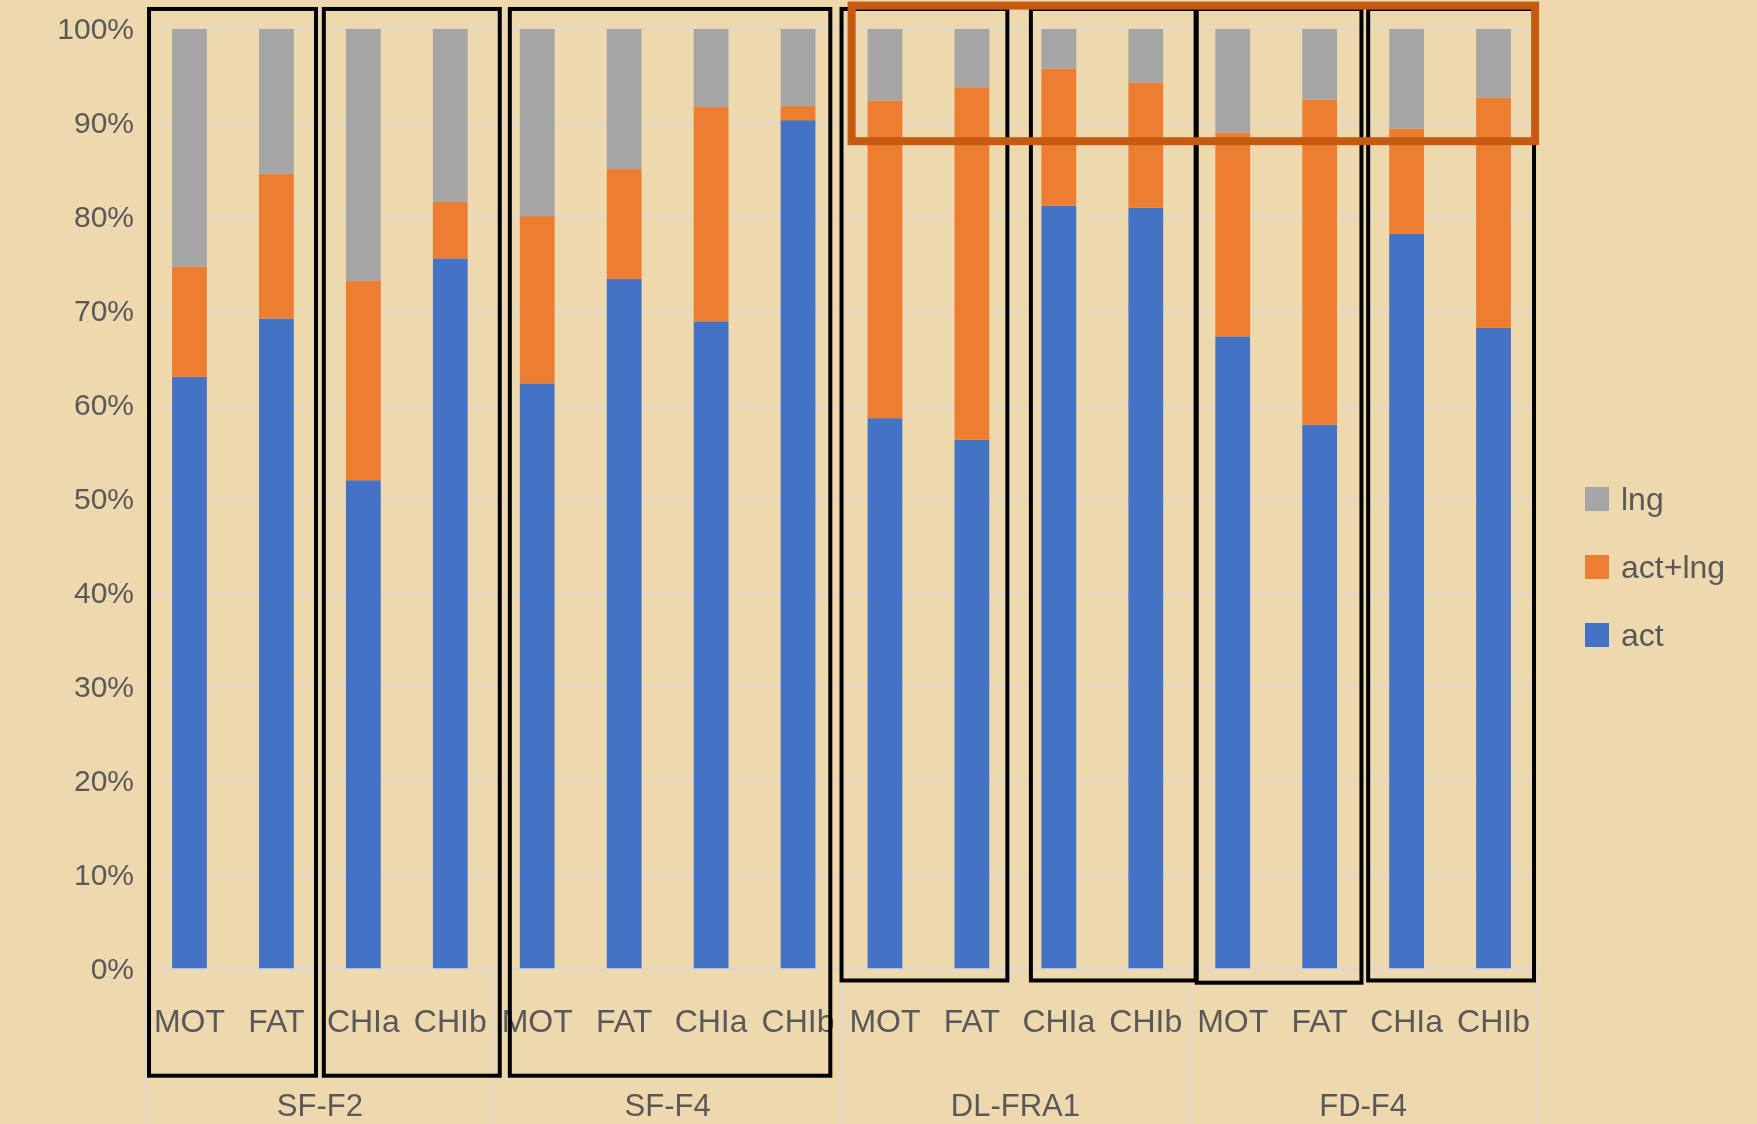  Describe the element at coordinates (95, 29) in the screenshot. I see `y-tick-label: 100%` at that location.